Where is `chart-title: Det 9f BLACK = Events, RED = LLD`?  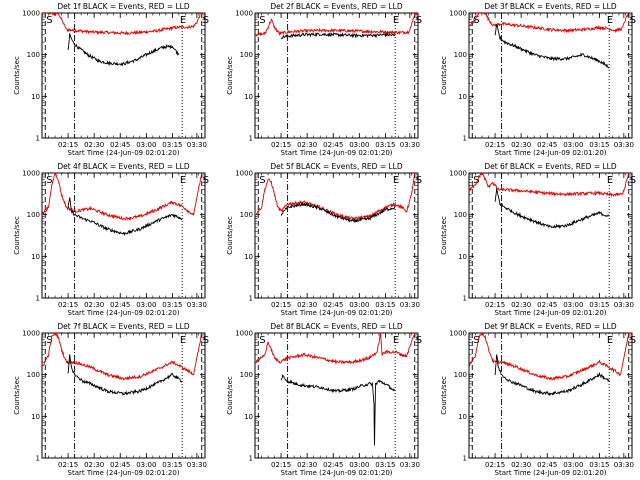 chart-title: Det 9f BLACK = Events, RED = LLD is located at coordinates (550, 326).